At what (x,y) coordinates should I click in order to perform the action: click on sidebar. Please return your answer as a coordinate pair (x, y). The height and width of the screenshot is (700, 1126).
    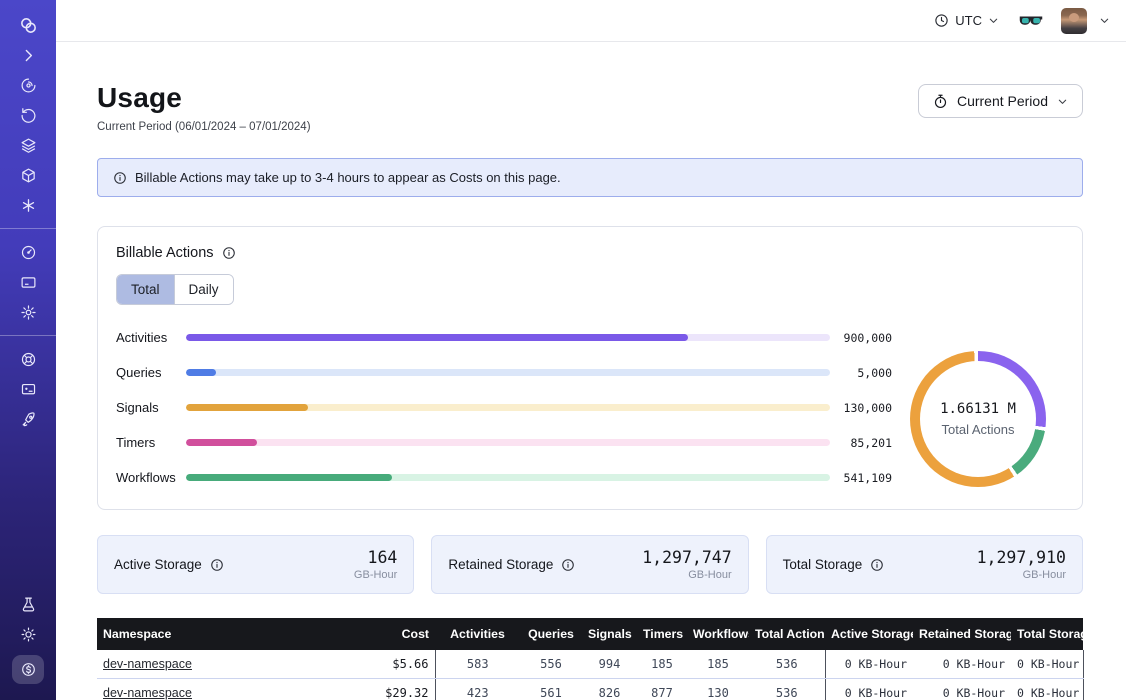
    Looking at the image, I should click on (28, 350).